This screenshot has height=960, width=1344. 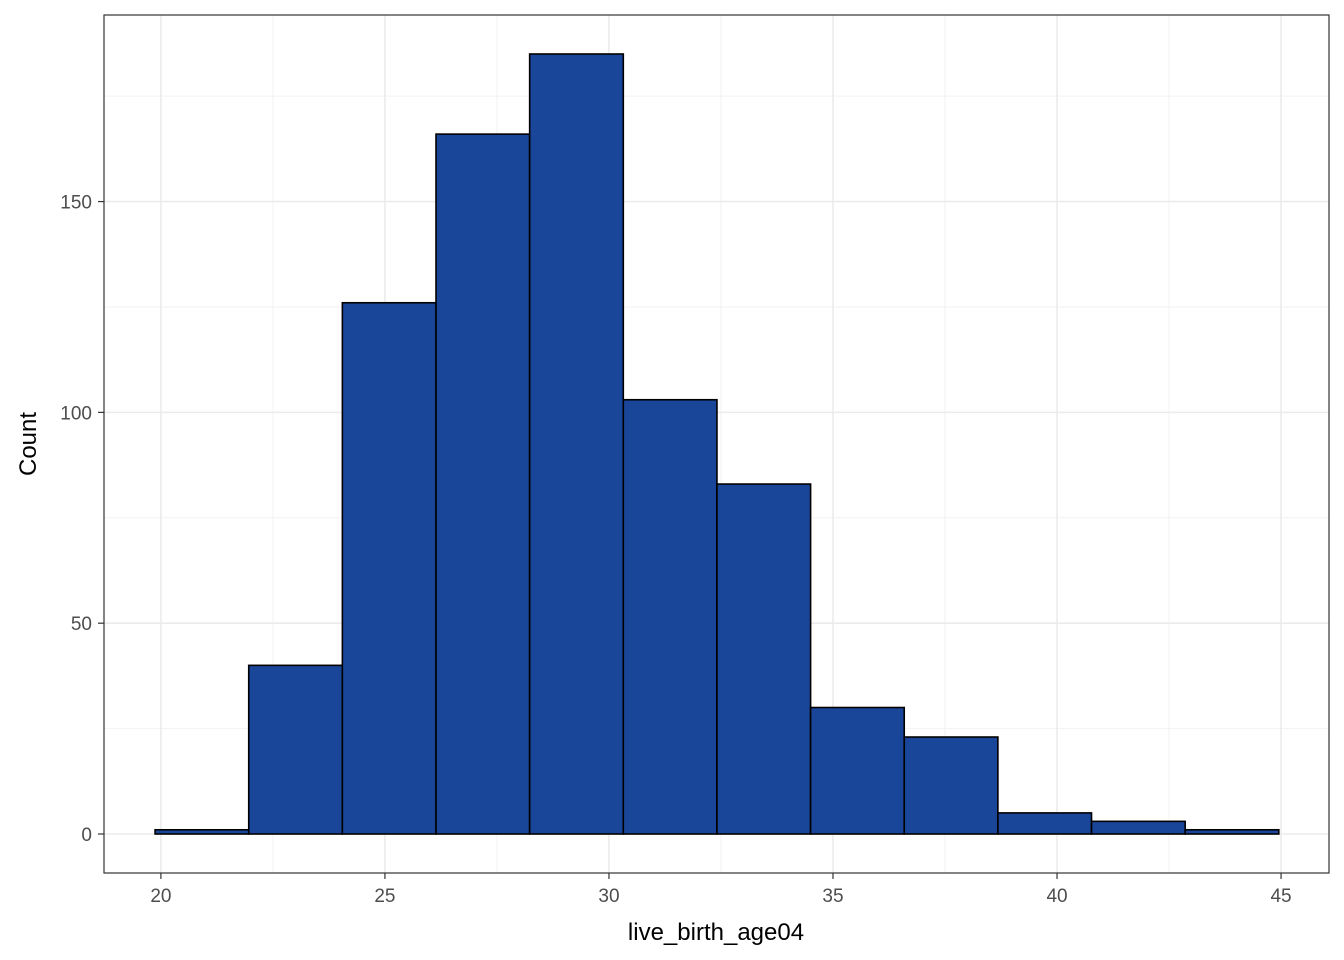 What do you see at coordinates (82, 519) in the screenshot?
I see `y-axis: 0 50 100 150` at bounding box center [82, 519].